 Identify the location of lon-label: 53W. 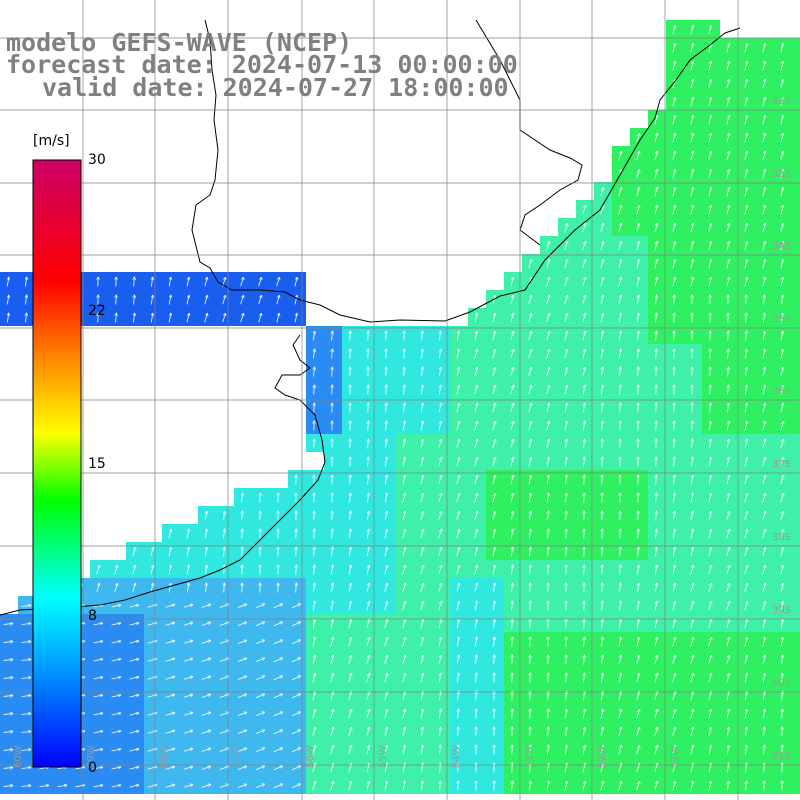
(529, 756).